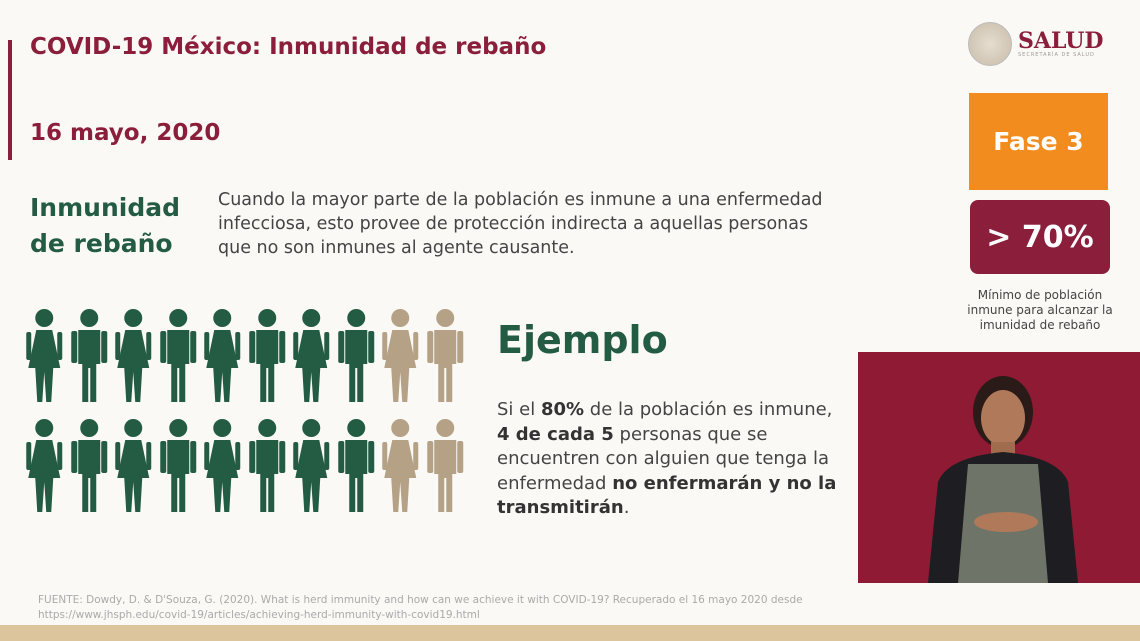  What do you see at coordinates (570, 633) in the screenshot?
I see `footer-band` at bounding box center [570, 633].